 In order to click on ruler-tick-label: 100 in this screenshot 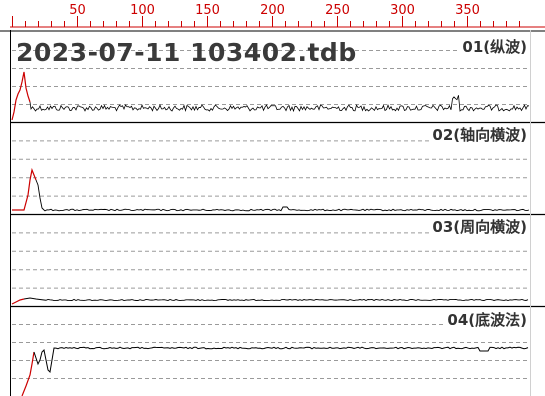, I will do `click(142, 10)`.